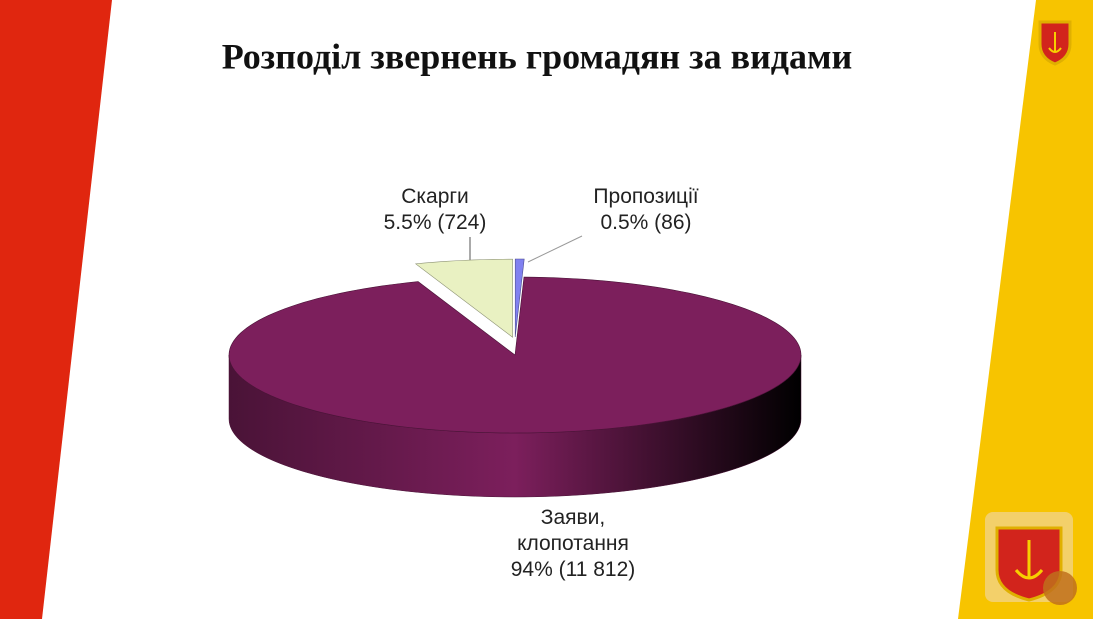 The height and width of the screenshot is (619, 1093). I want to click on category-label: Заяви, клопотання, so click(573, 530).